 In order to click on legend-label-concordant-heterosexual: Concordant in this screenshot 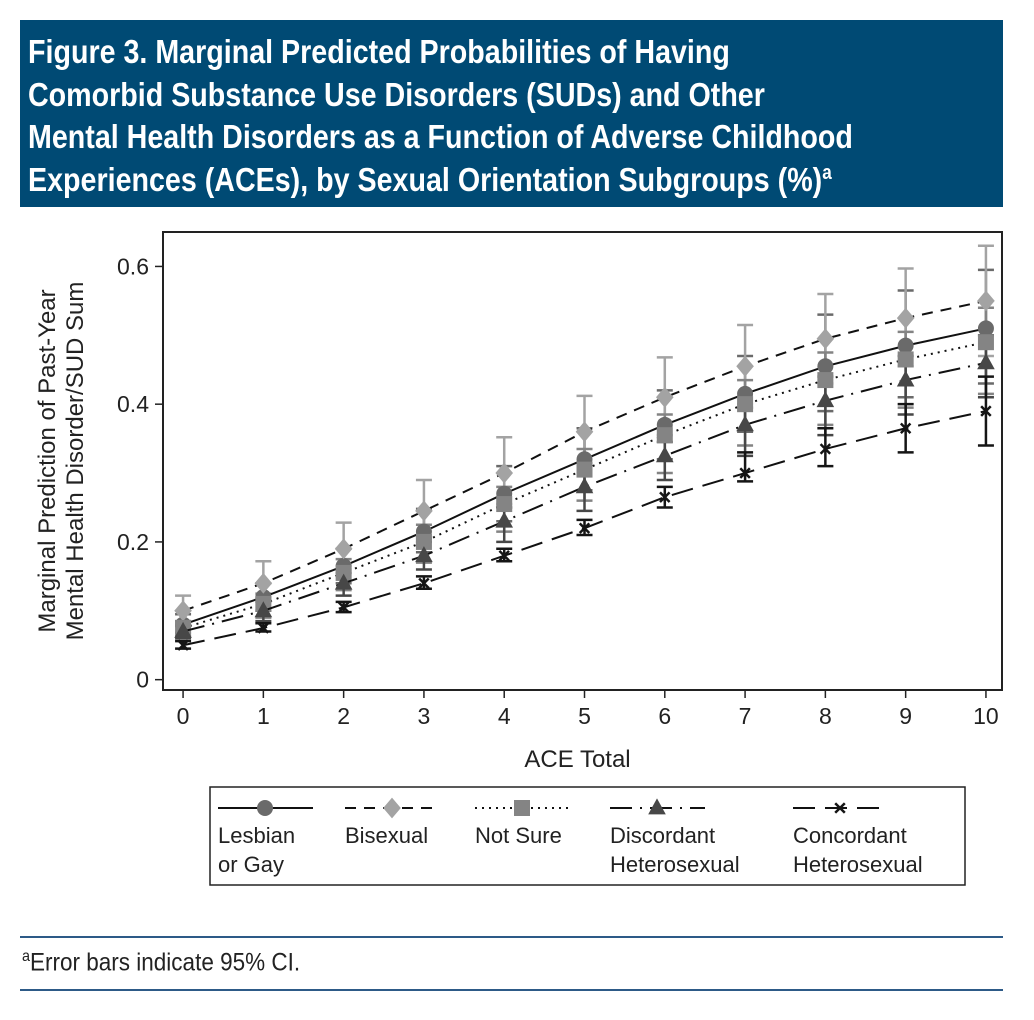, I will do `click(850, 835)`.